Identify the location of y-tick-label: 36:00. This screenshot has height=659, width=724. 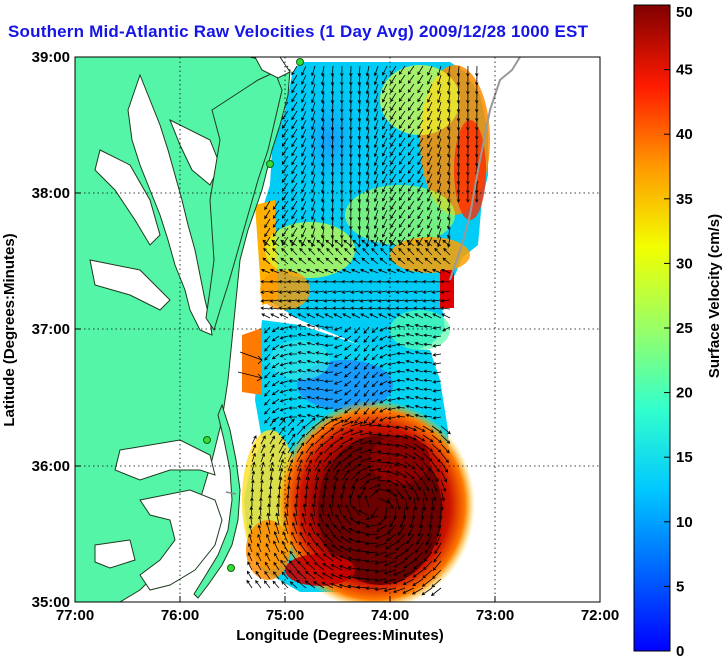
(51, 466).